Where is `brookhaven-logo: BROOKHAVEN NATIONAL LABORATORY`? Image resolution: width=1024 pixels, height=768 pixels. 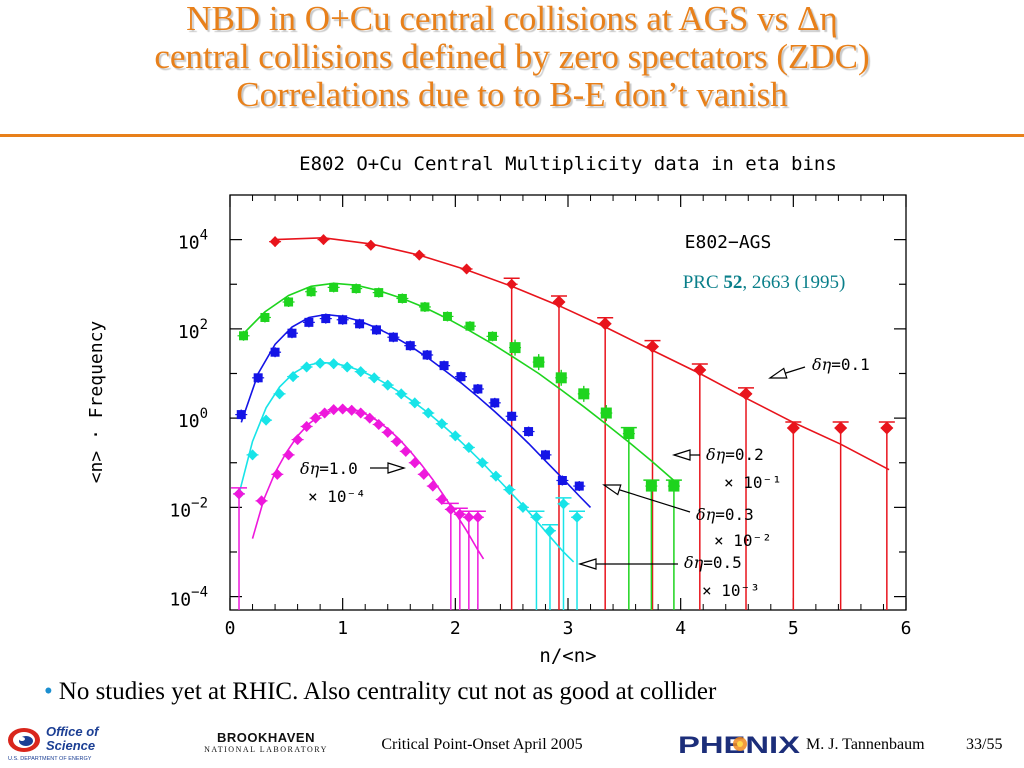 brookhaven-logo: BROOKHAVEN NATIONAL LABORATORY is located at coordinates (266, 745).